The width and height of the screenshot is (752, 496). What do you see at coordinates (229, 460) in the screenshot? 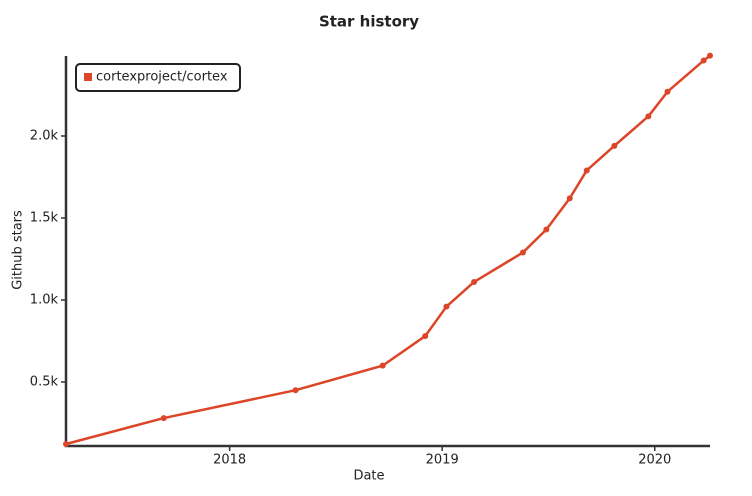
I see `x-tick-label: 2018` at bounding box center [229, 460].